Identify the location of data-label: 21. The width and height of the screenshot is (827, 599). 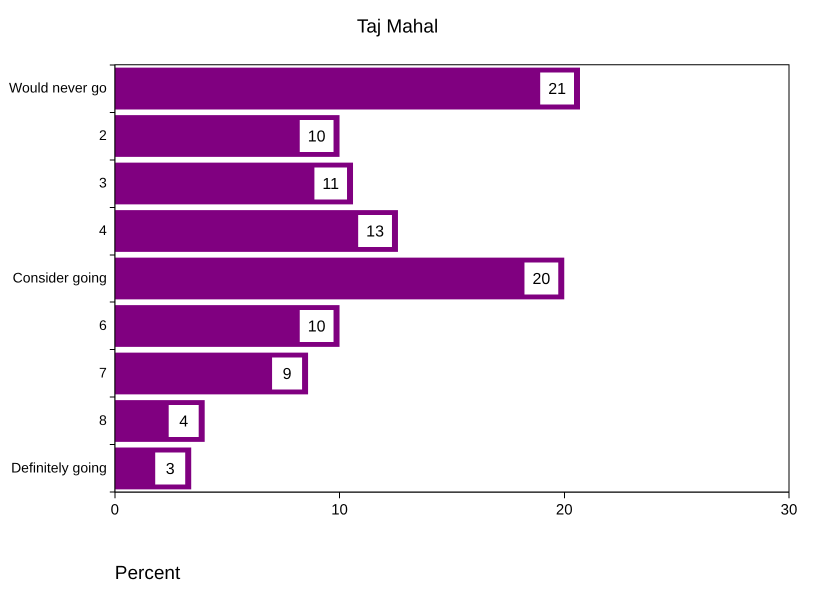
(557, 89).